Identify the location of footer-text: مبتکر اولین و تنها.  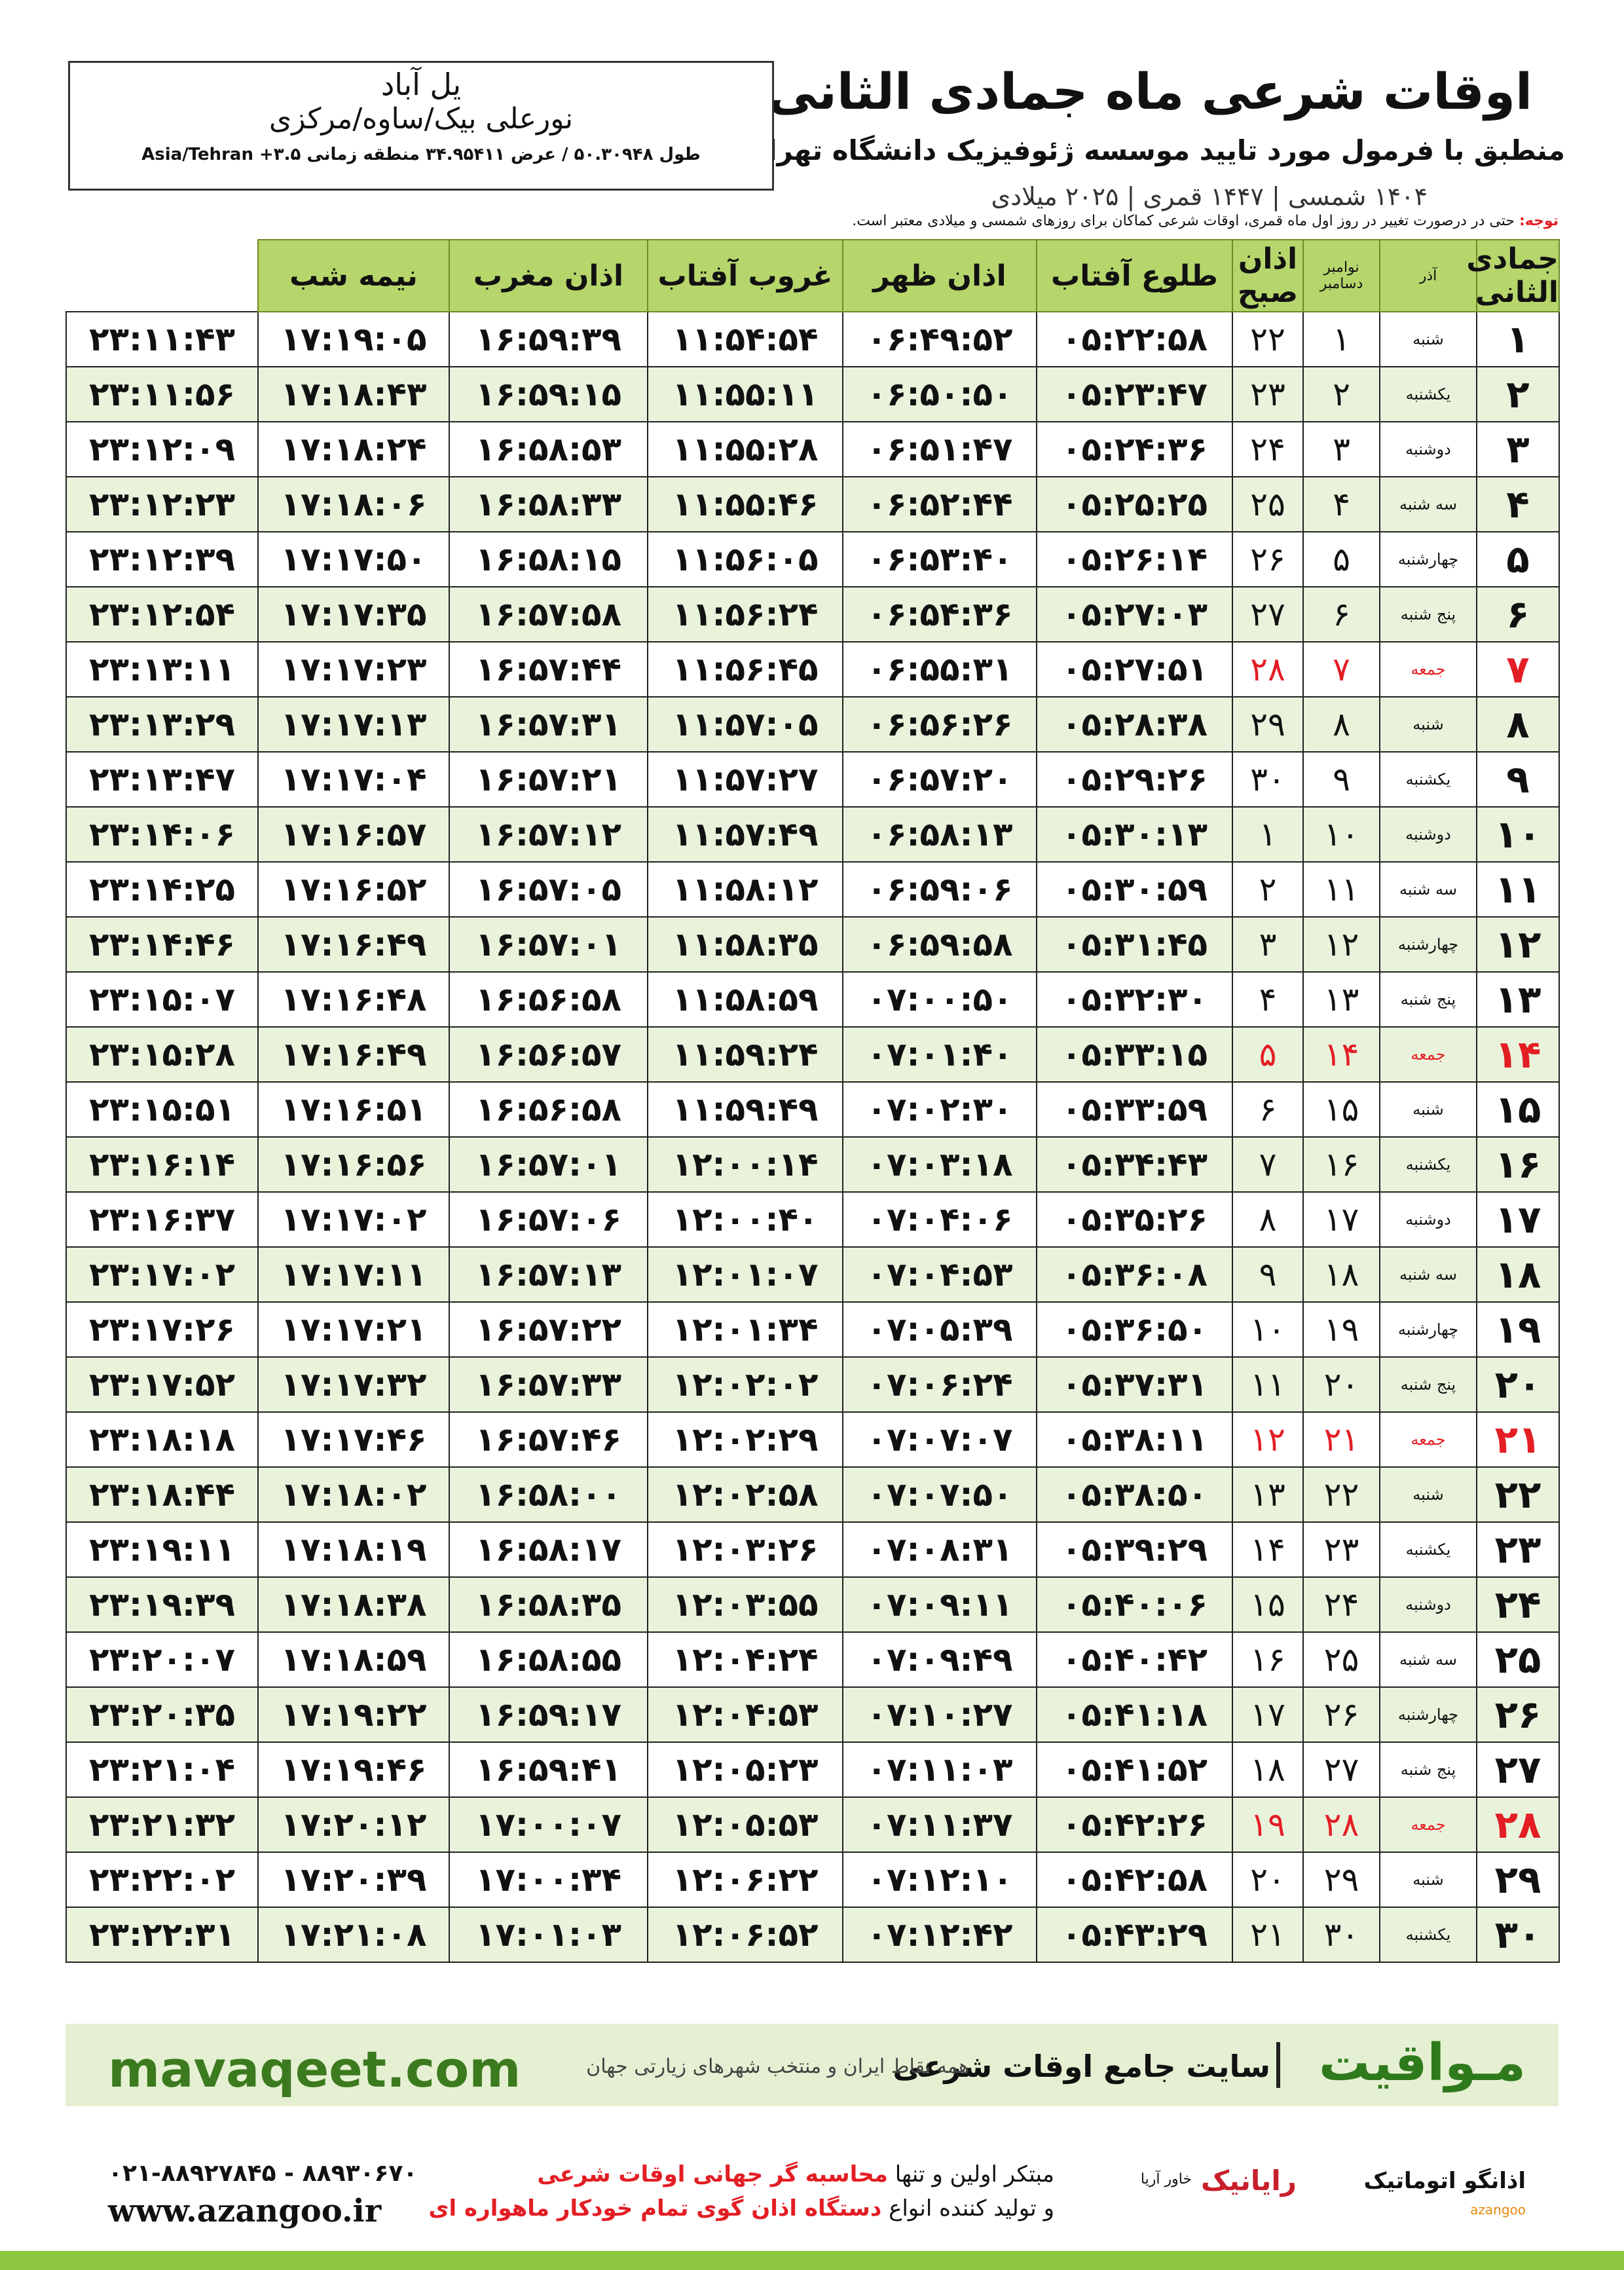
(974, 2174).